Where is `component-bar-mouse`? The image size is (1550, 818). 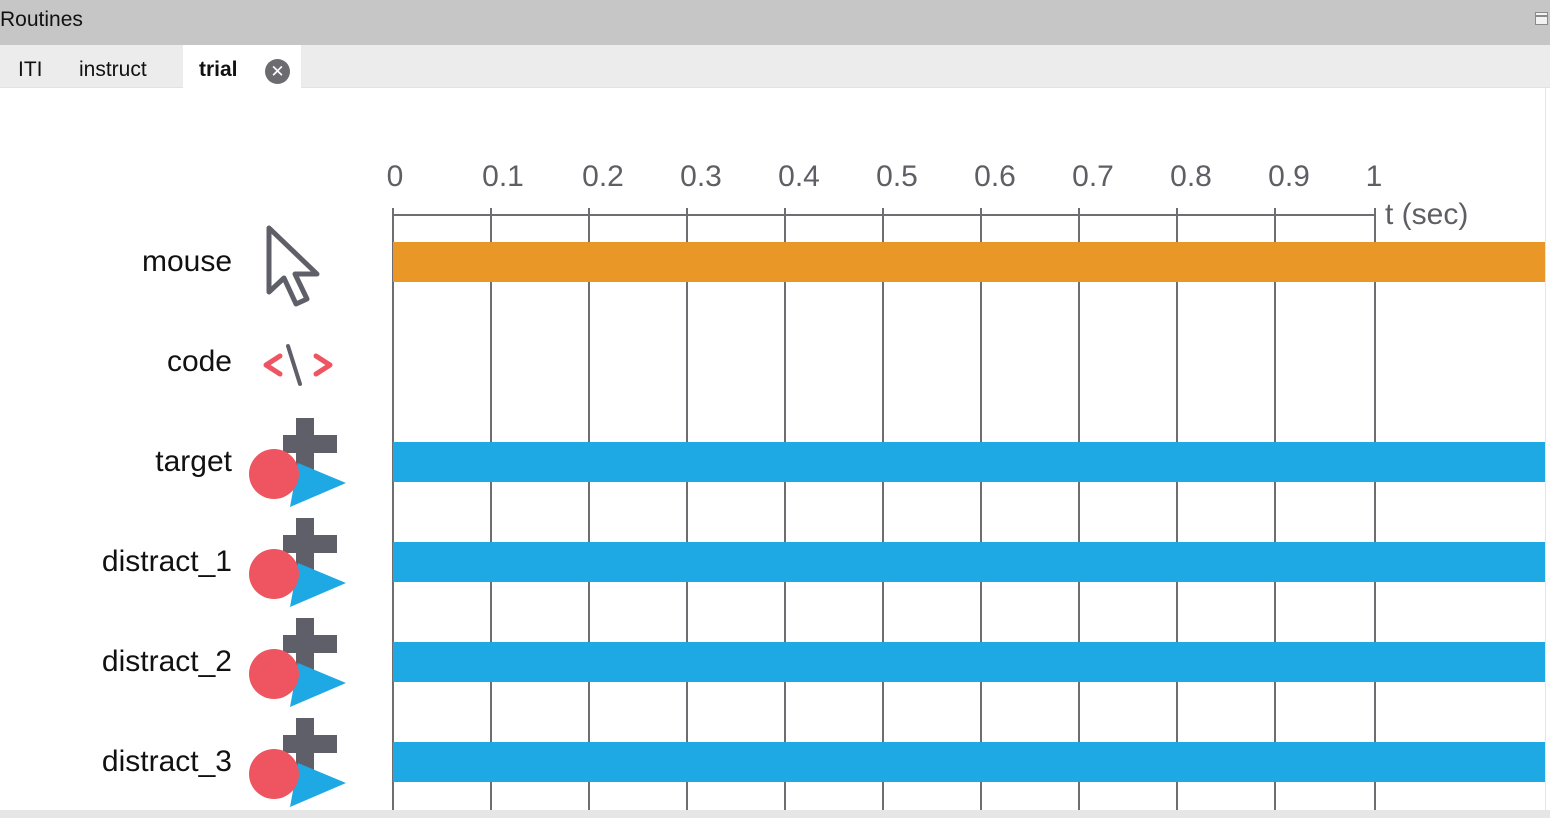 component-bar-mouse is located at coordinates (969, 262).